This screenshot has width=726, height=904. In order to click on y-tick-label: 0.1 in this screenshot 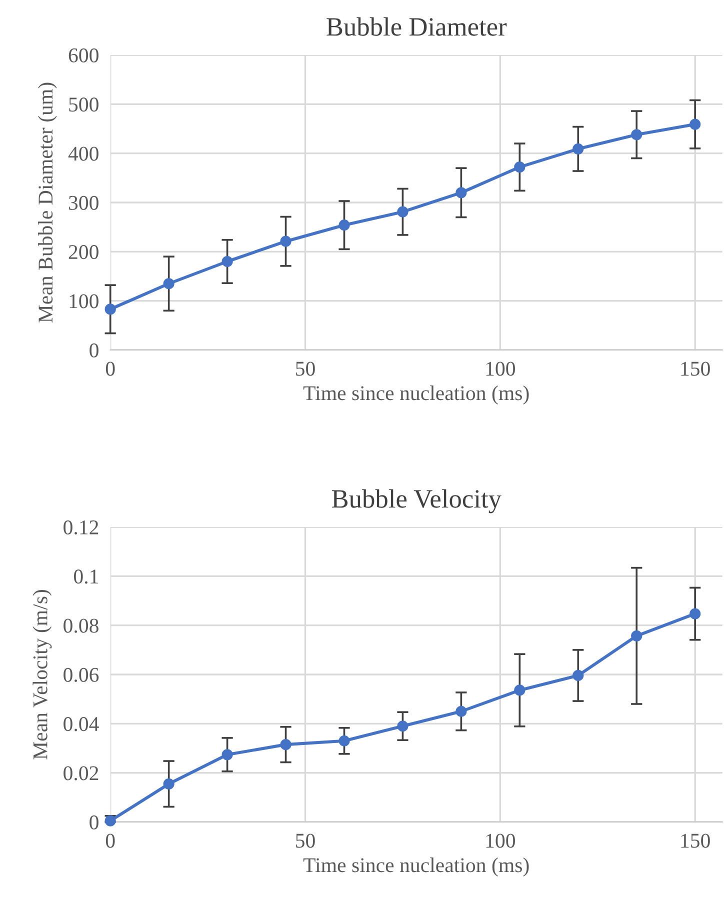, I will do `click(86, 577)`.